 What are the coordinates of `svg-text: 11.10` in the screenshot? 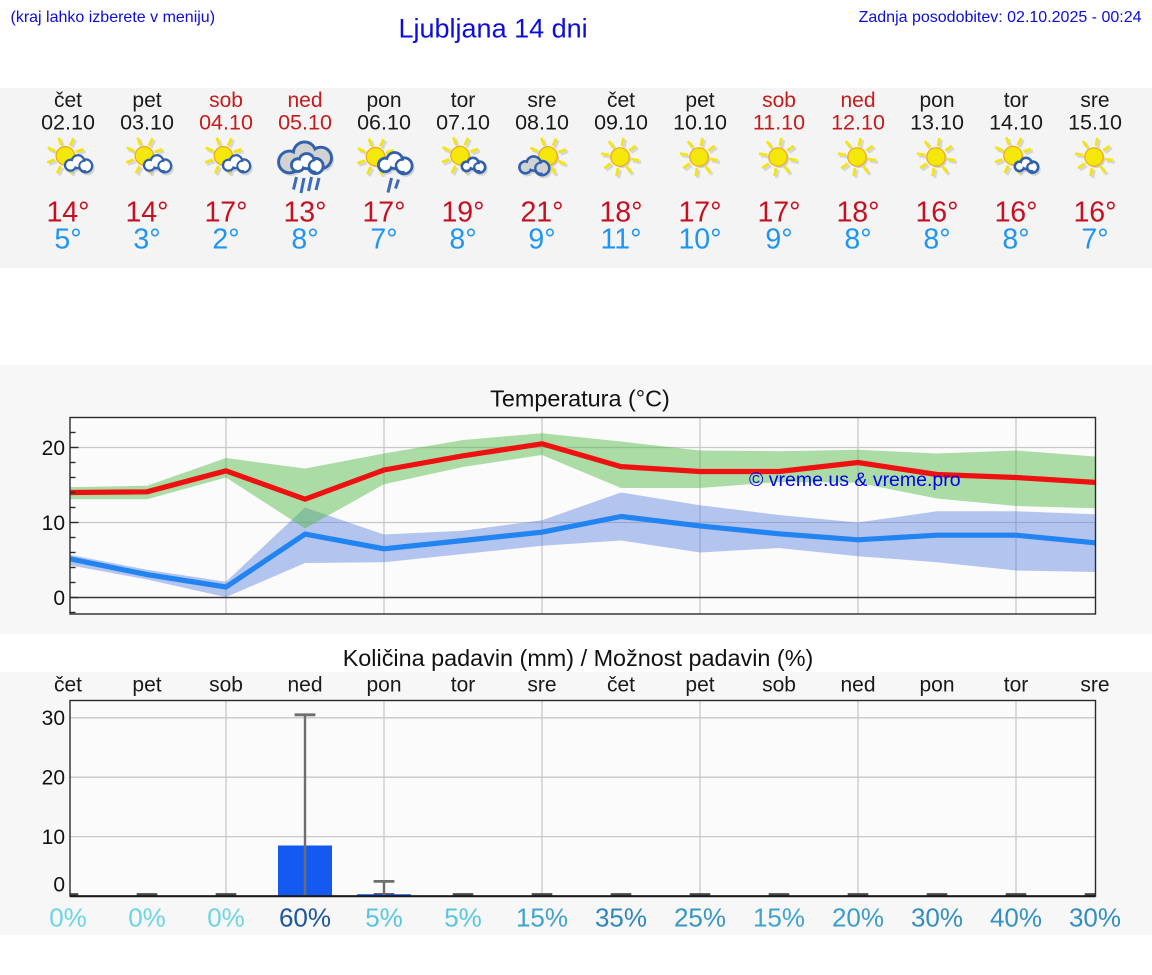 It's located at (779, 122).